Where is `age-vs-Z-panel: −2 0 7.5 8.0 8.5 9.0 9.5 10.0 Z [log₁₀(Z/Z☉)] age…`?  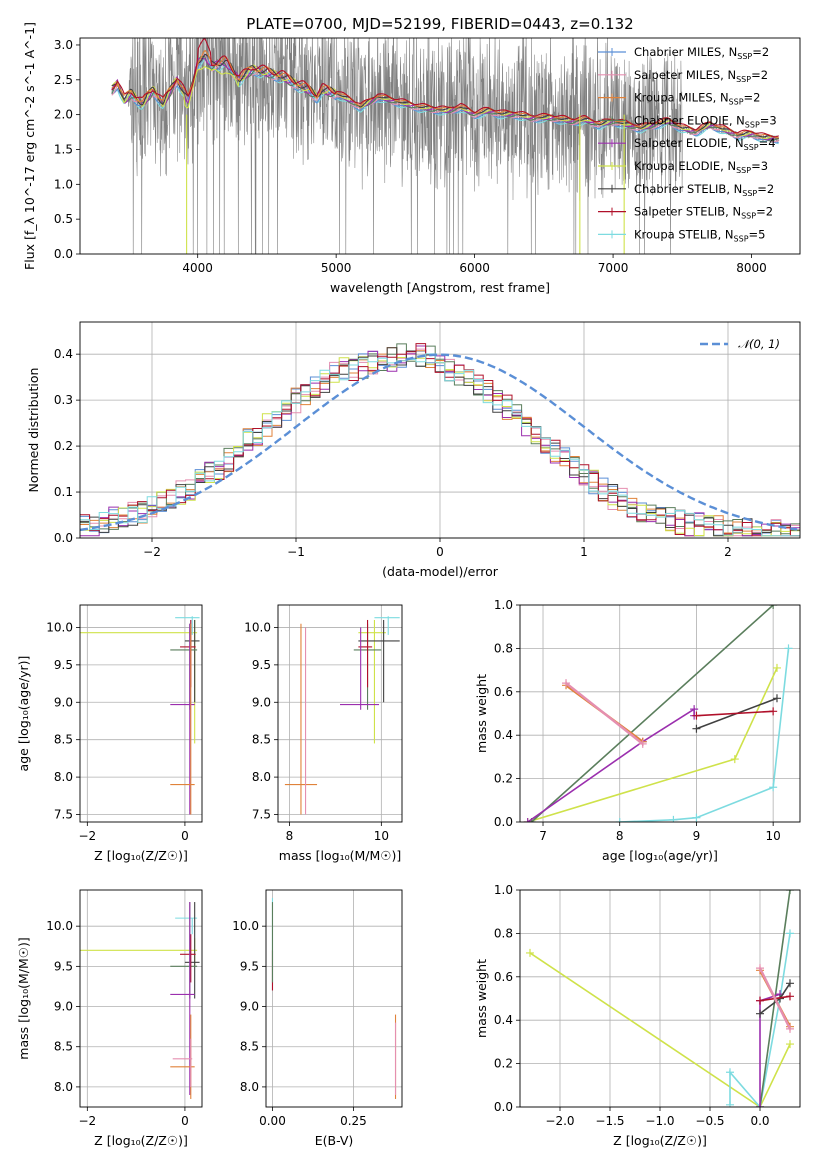
age-vs-Z-panel: −2 0 7.5 8.0 8.5 9.0 9.5 10.0 Z [log₁₀(Z/Z☉)] age… is located at coordinates (109, 733).